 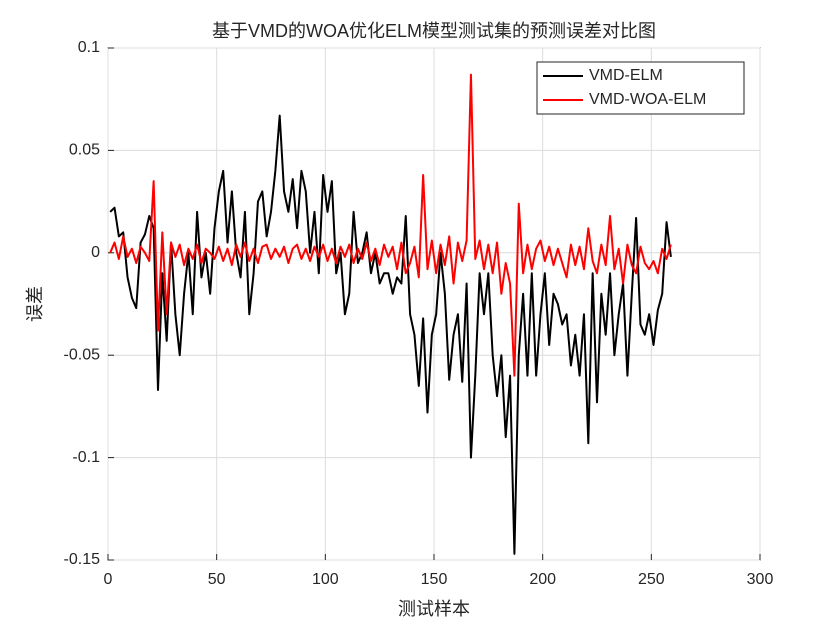 I want to click on legend-label: VMD-WOA-ELM, so click(x=647, y=99).